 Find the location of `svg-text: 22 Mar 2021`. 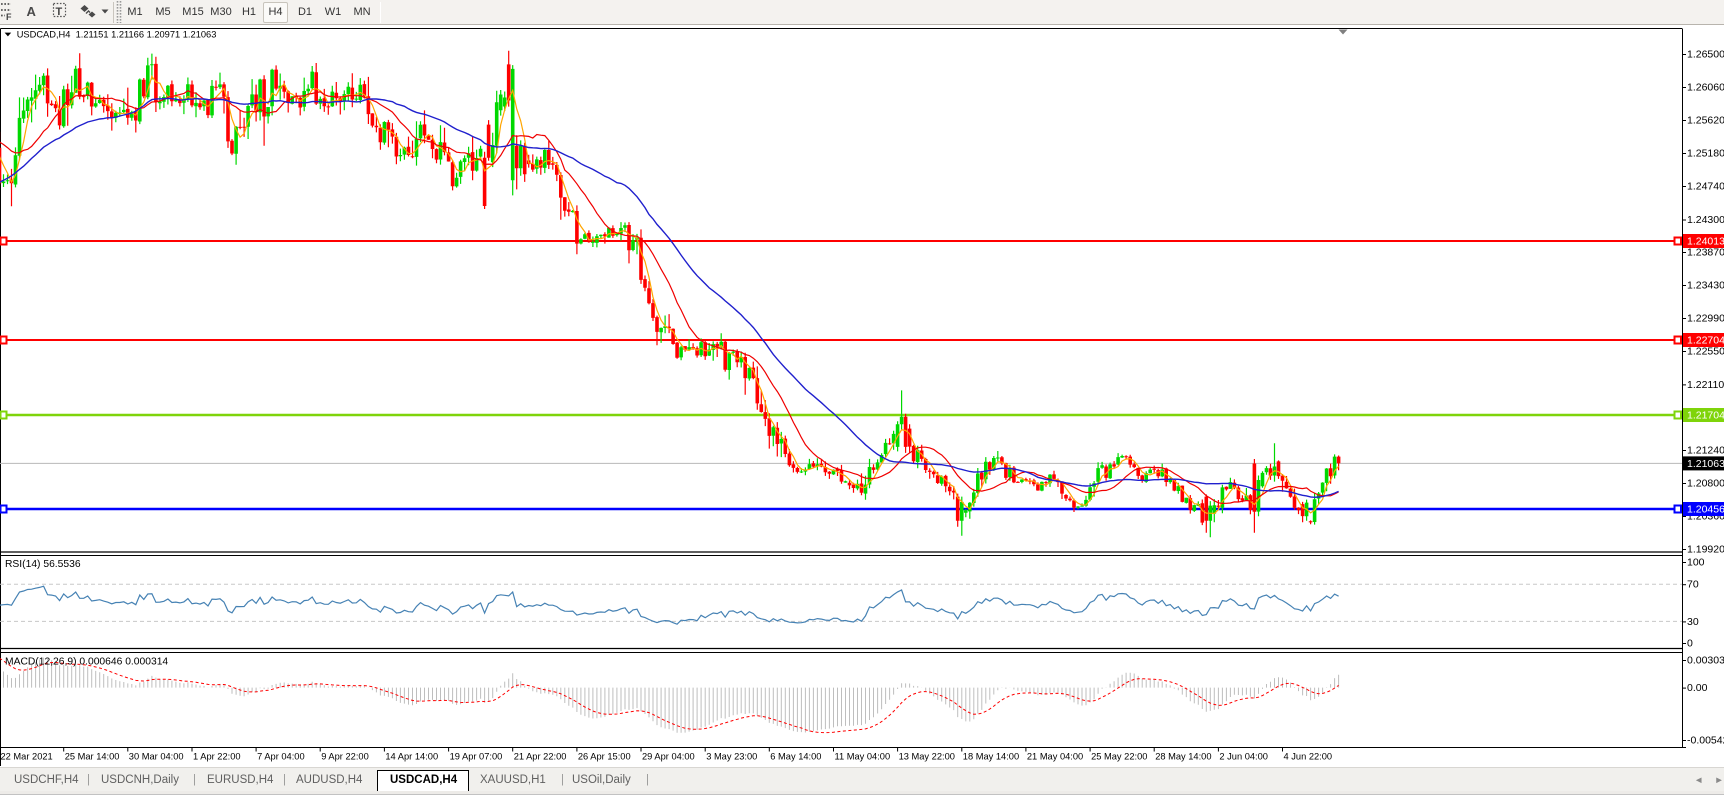

svg-text: 22 Mar 2021 is located at coordinates (27, 757).